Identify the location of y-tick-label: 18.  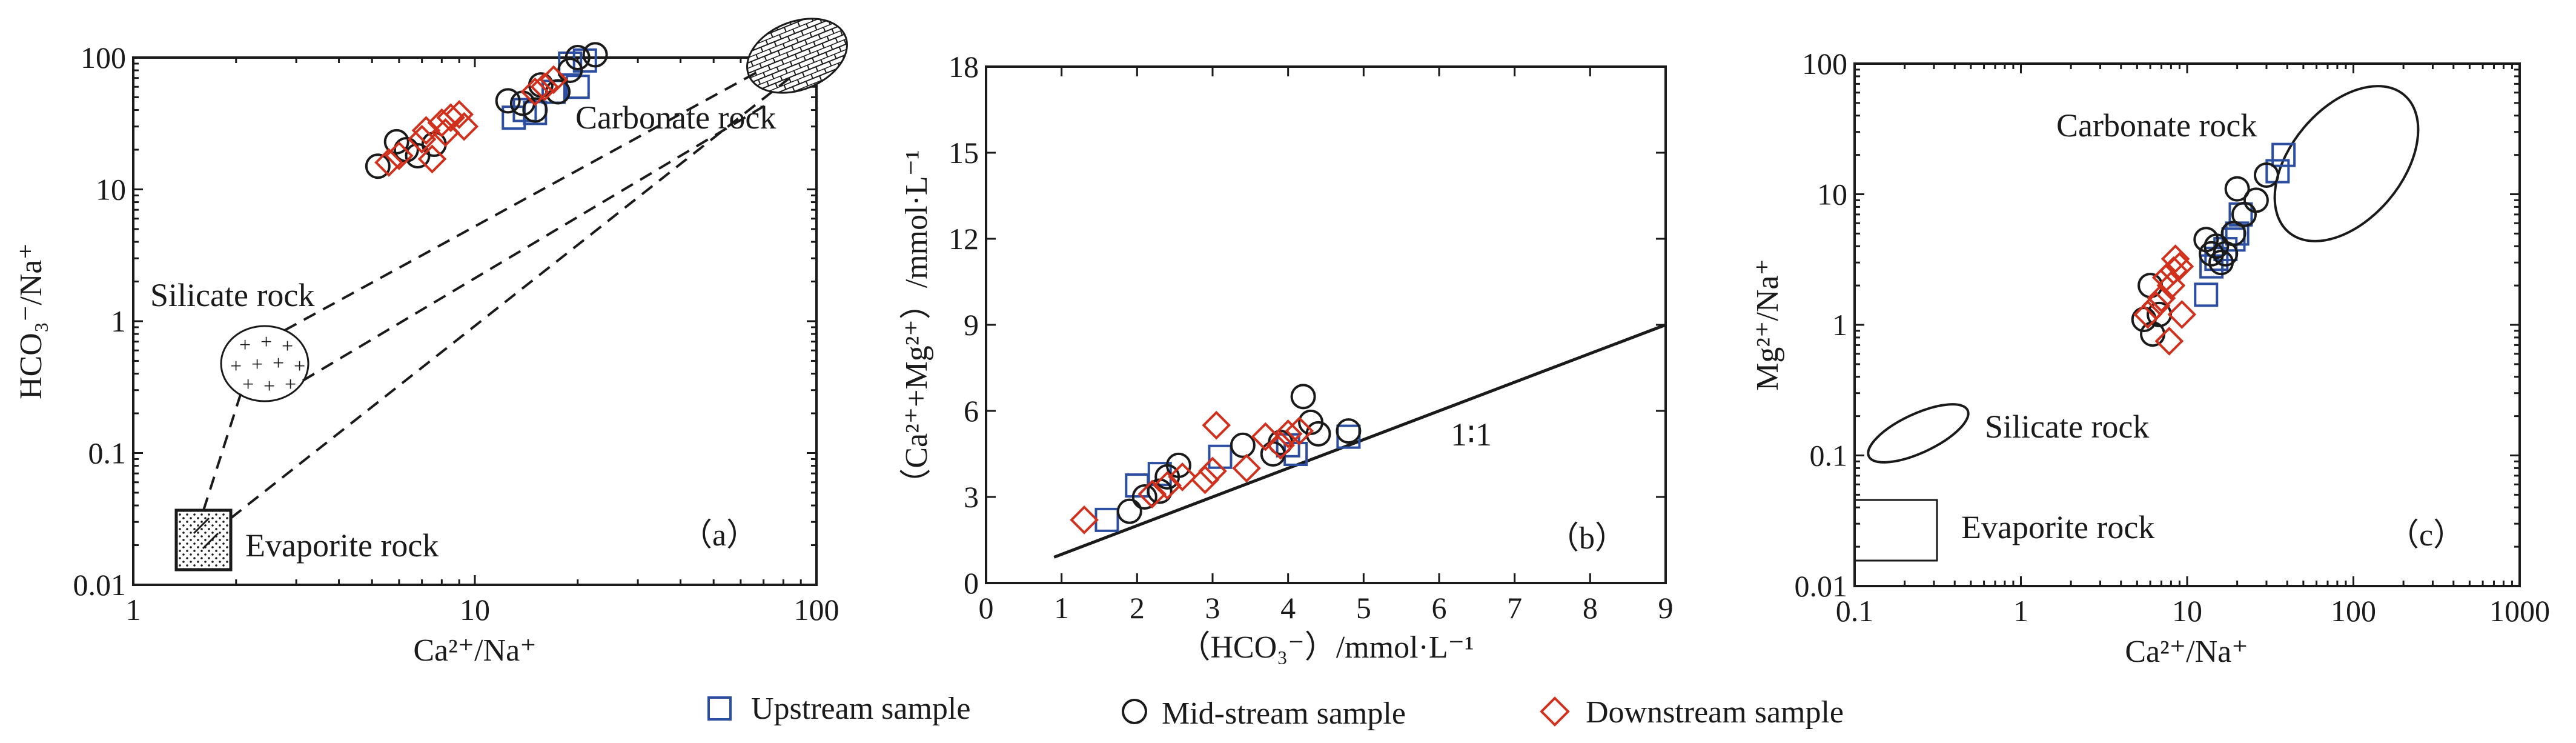
(964, 67).